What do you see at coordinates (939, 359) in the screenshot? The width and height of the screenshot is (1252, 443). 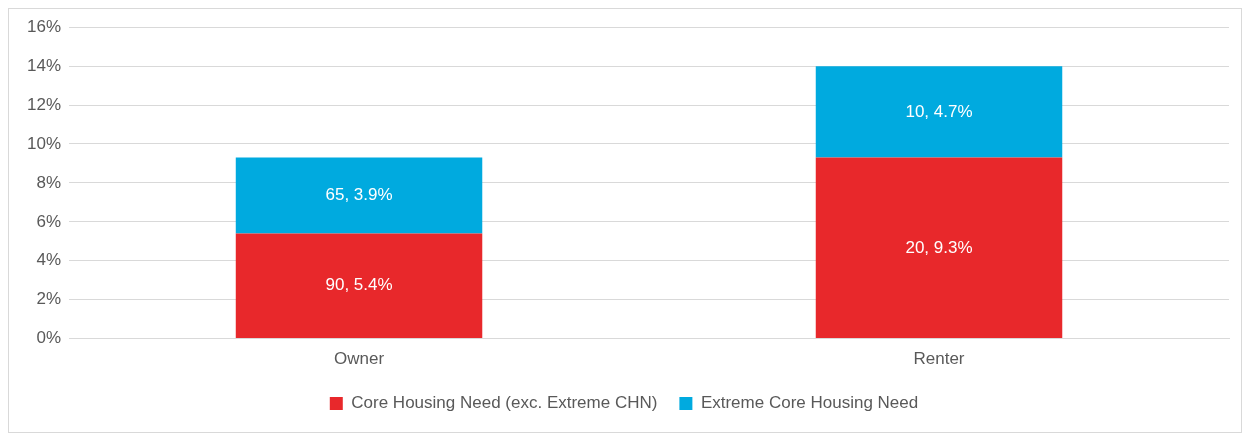 I see `x-tick-label: Renter` at bounding box center [939, 359].